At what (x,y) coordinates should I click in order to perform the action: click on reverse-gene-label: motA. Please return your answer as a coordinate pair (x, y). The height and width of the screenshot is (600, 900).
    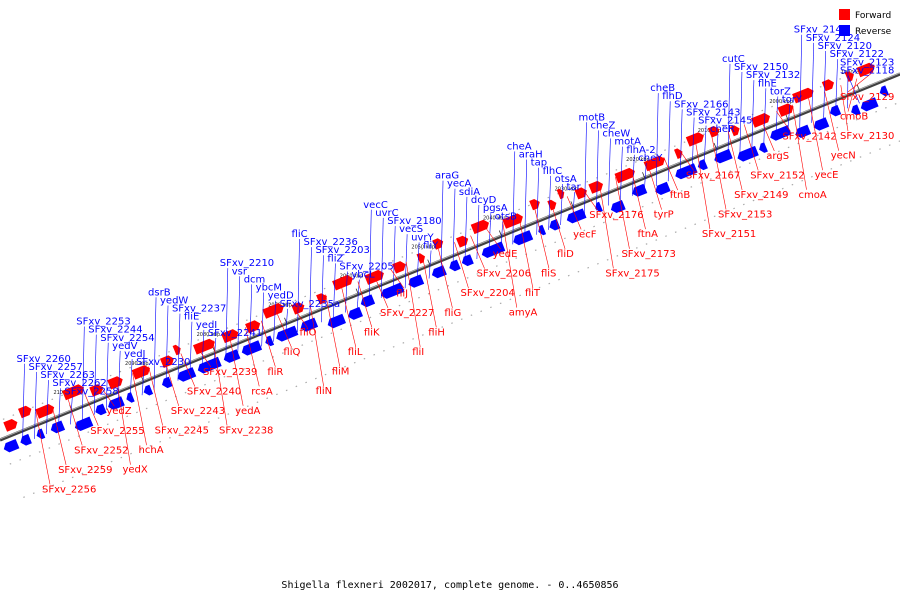
    Looking at the image, I should click on (627, 142).